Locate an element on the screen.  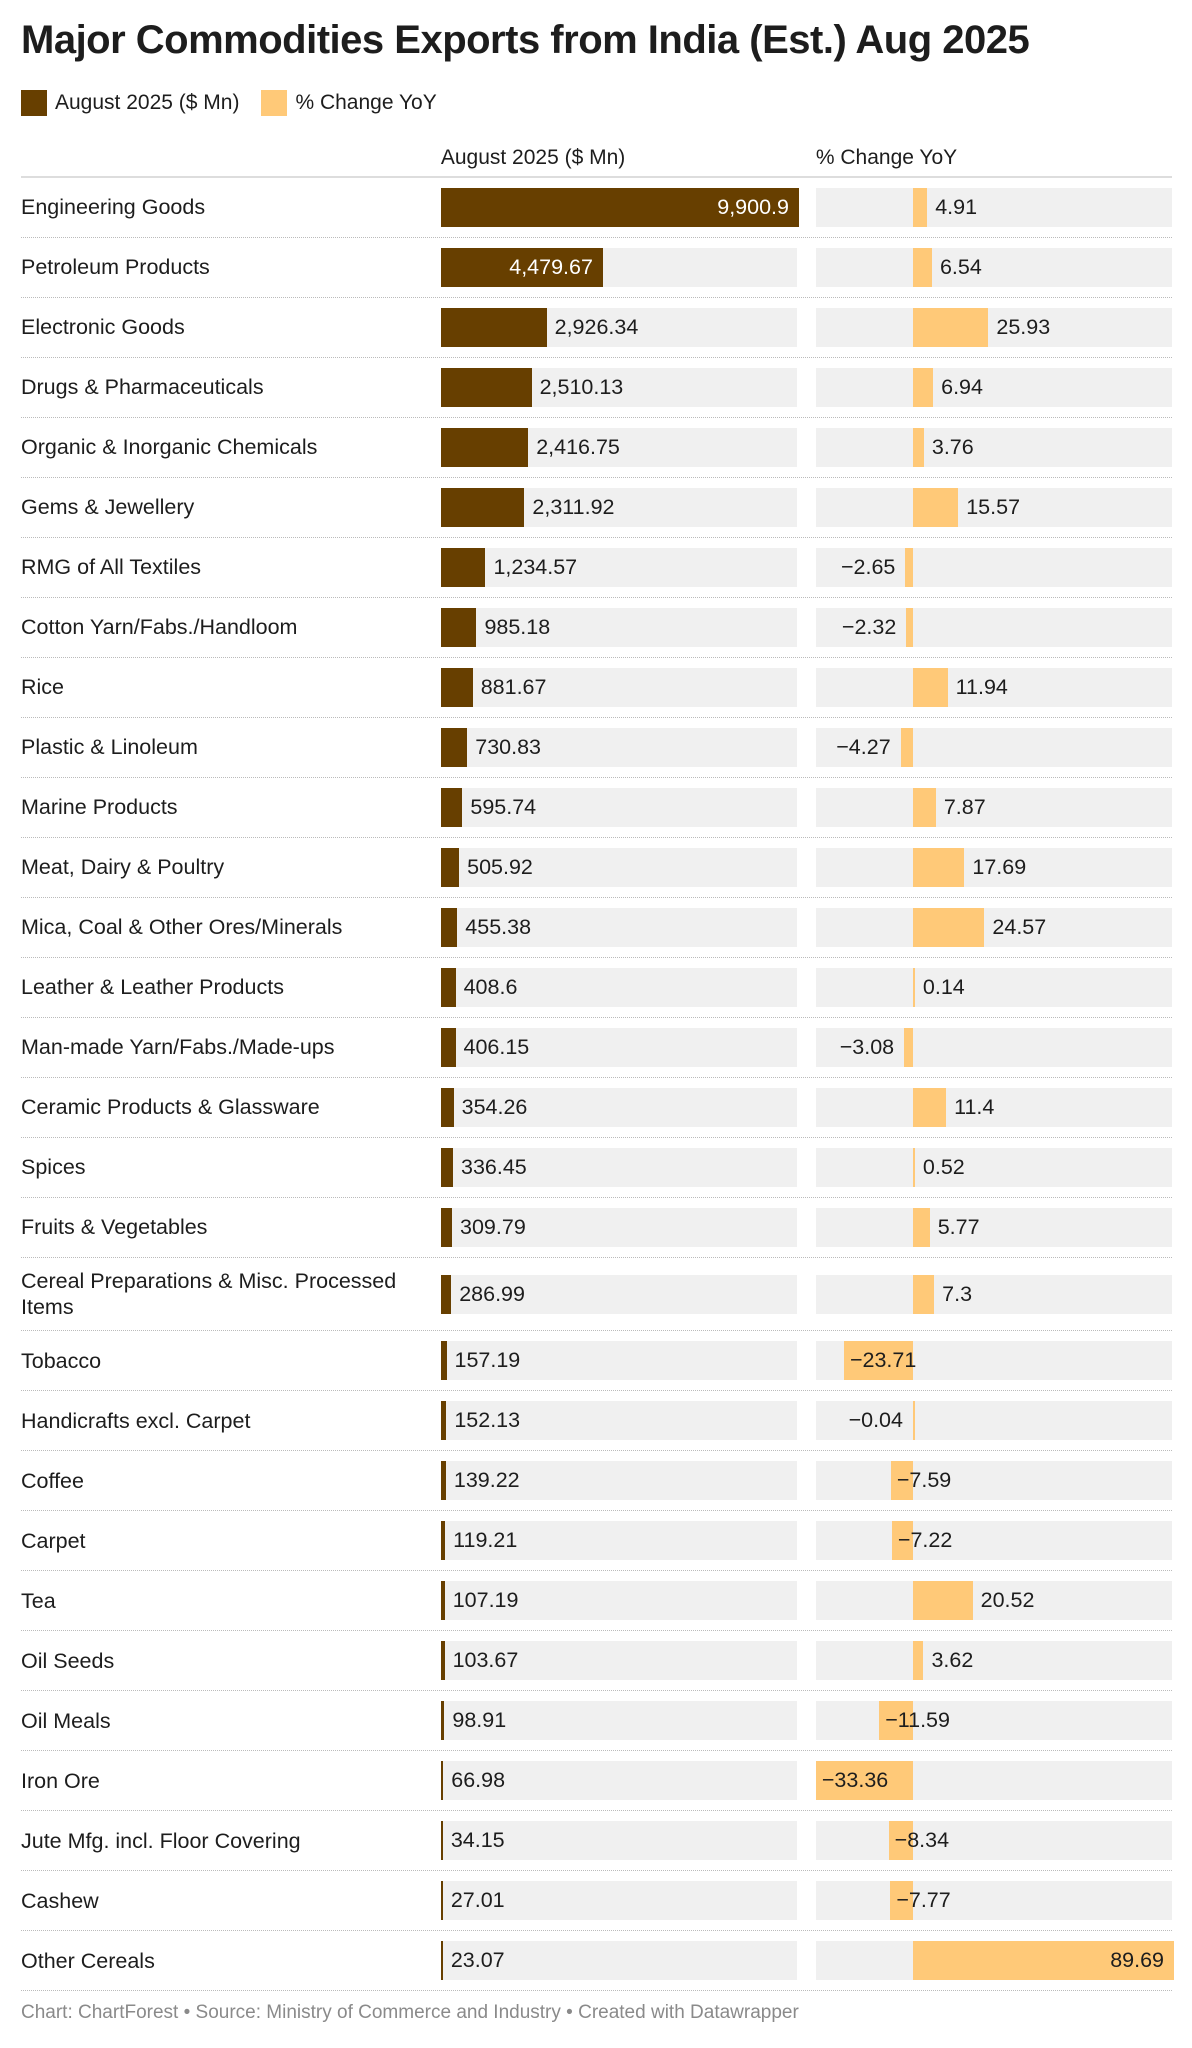
table-row: Cashew 27.01 −7.77 is located at coordinates (597, 1901).